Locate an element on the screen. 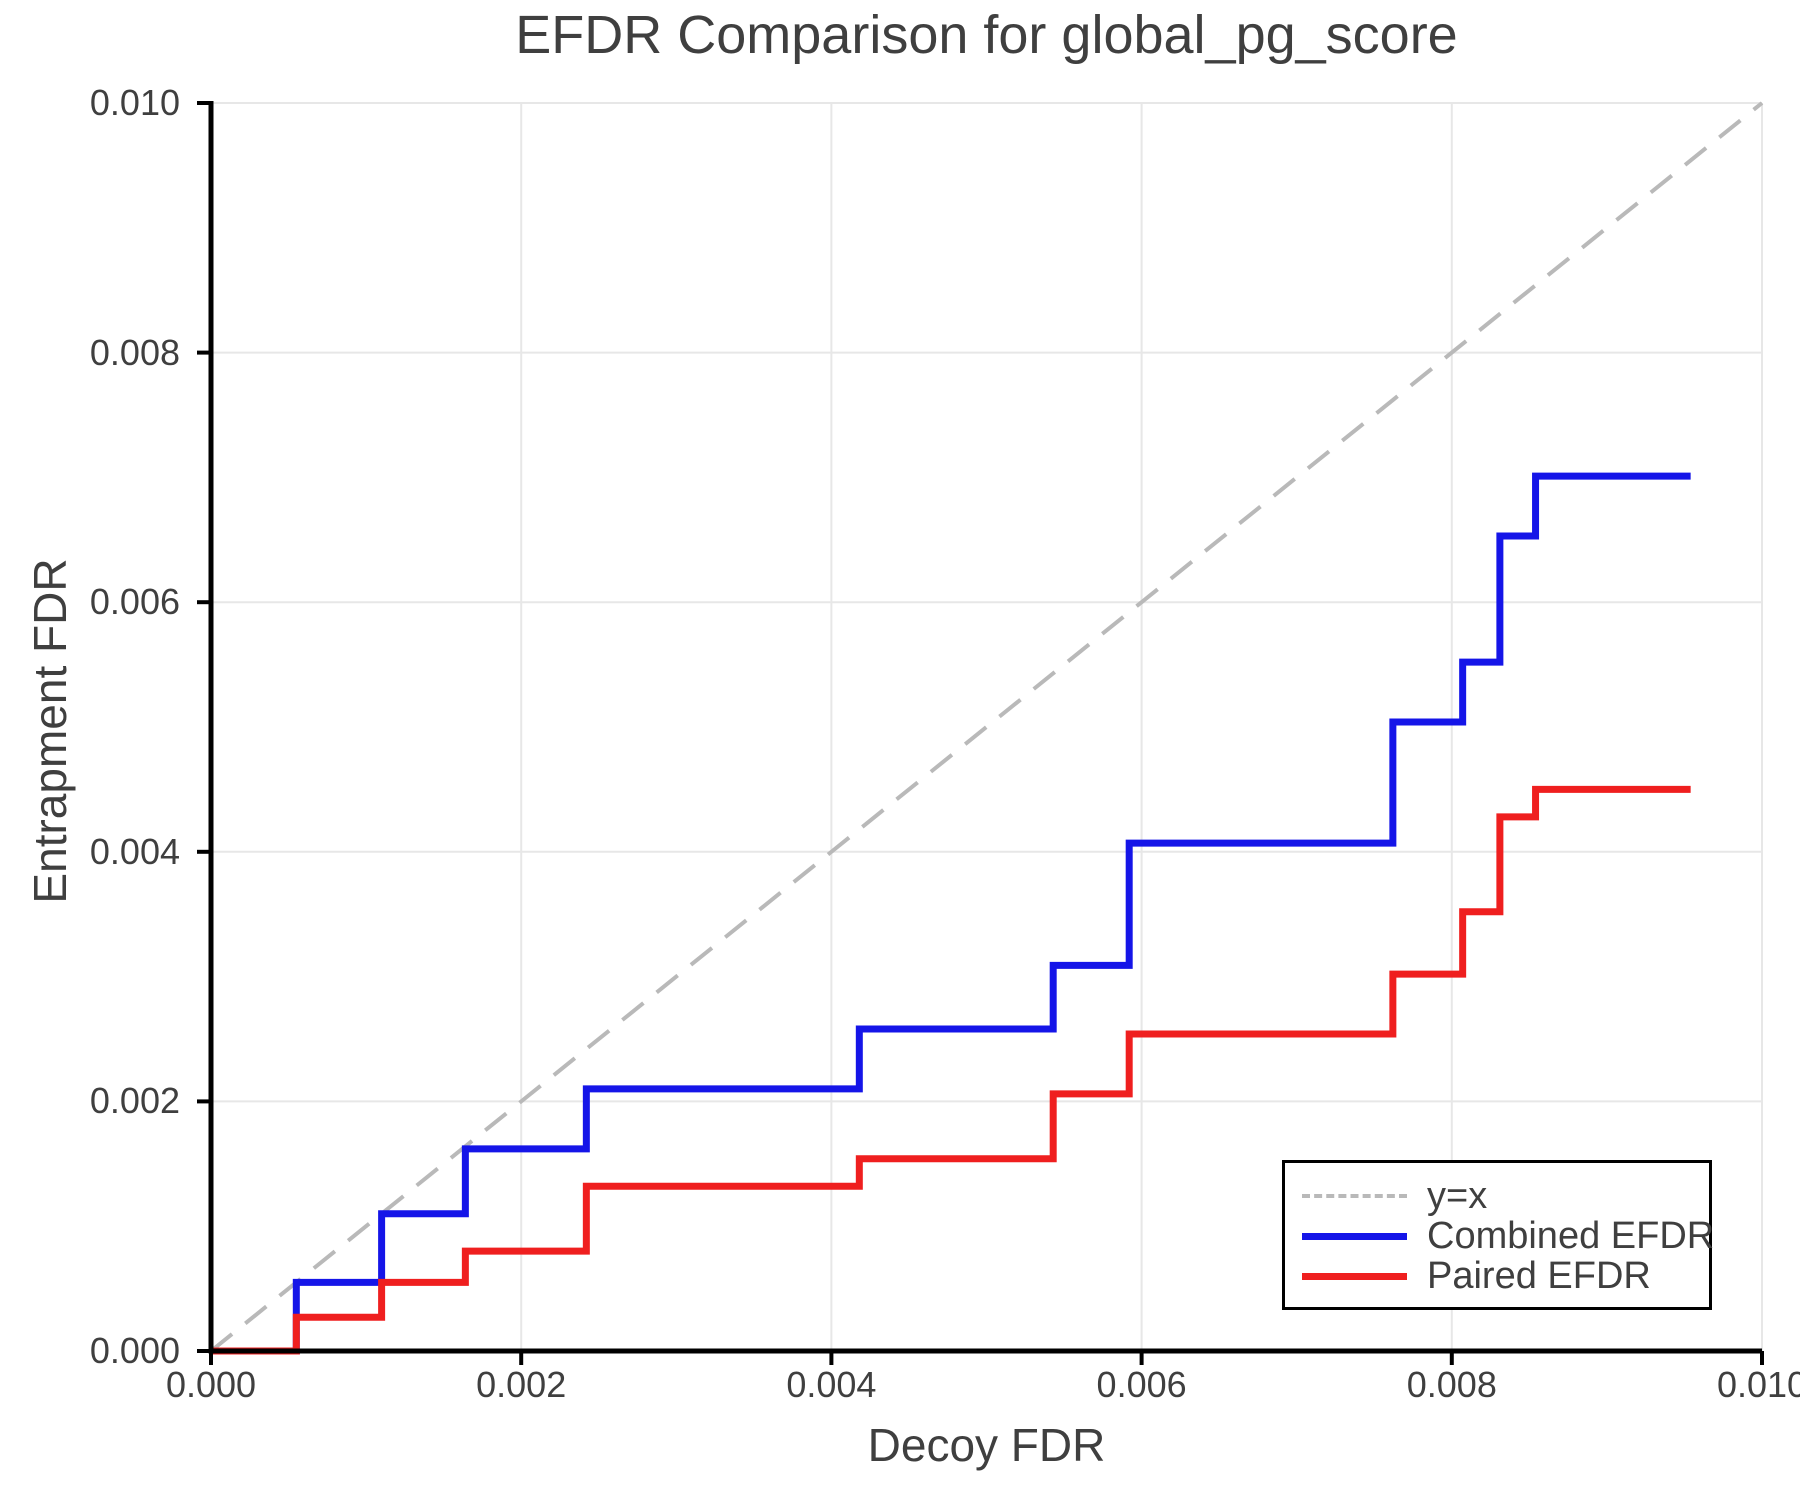  chart-title: EFDR Comparison for global_pg_score is located at coordinates (986, 35).